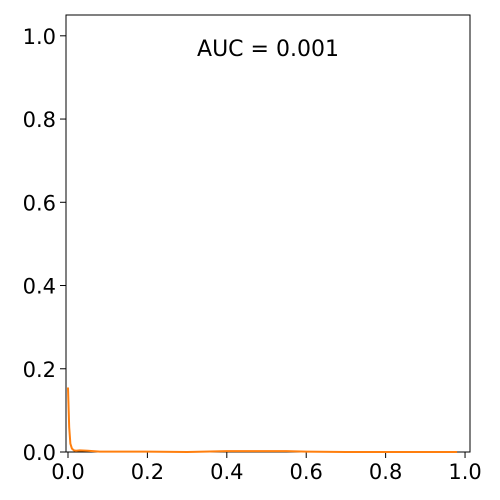 The image size is (500, 500). Describe the element at coordinates (385, 472) in the screenshot. I see `x-tick-label: 0.8` at that location.